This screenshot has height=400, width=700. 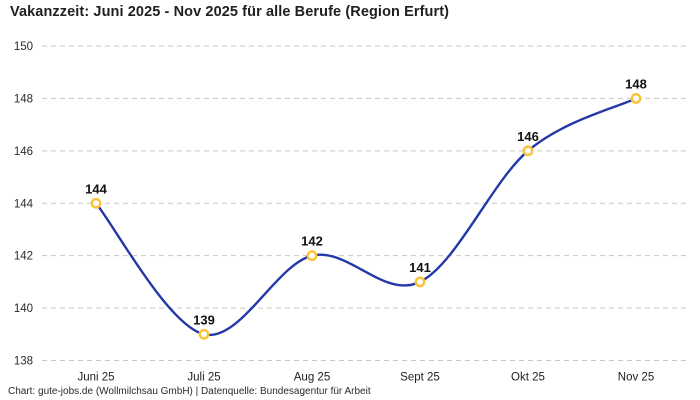 What do you see at coordinates (24, 204) in the screenshot?
I see `y-axis-tick-label: 144` at bounding box center [24, 204].